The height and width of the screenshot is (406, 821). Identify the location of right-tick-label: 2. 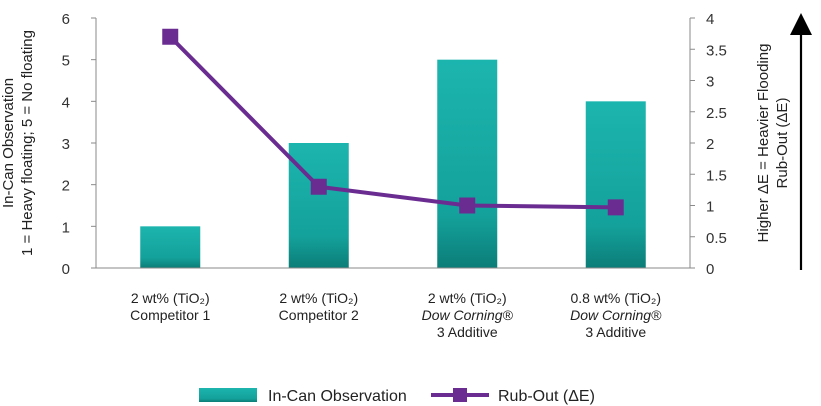
(710, 144).